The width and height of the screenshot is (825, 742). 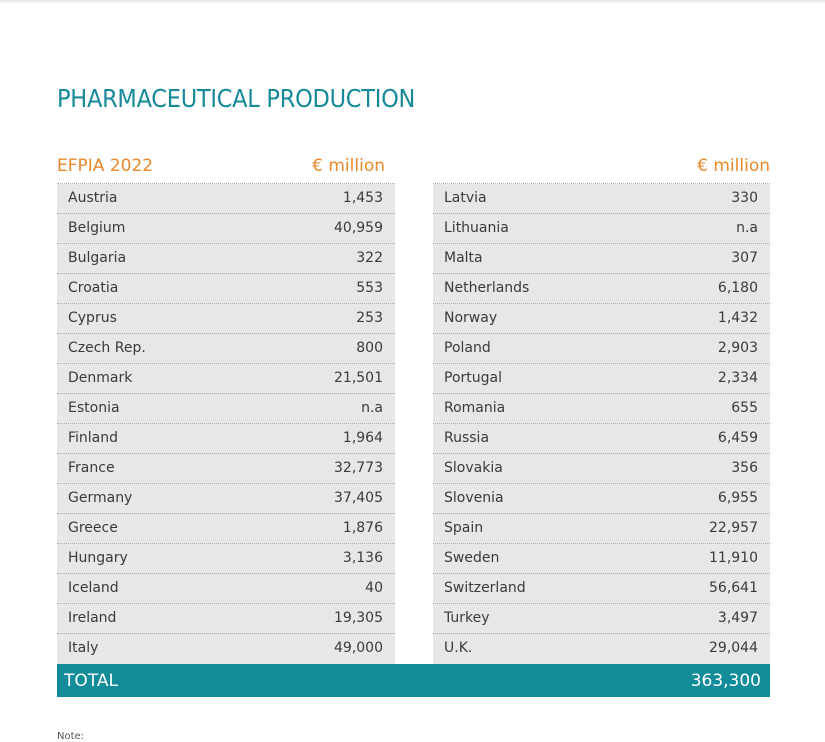 What do you see at coordinates (369, 318) in the screenshot?
I see `value: 253` at bounding box center [369, 318].